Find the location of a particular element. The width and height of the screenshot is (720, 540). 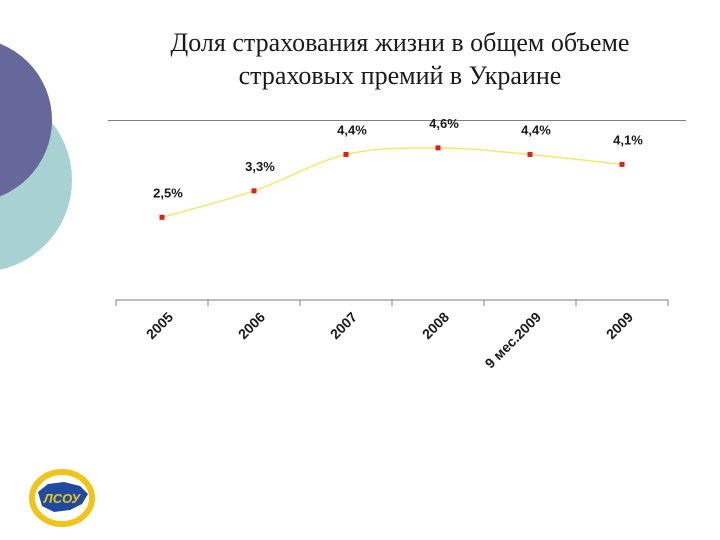

lsou-logo: ЛСОУ is located at coordinates (62, 498).